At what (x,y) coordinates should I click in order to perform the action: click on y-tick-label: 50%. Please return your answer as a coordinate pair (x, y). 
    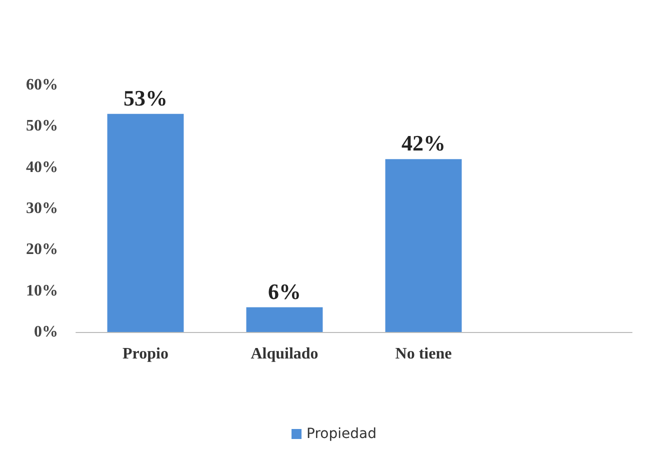
    Looking at the image, I should click on (42, 126).